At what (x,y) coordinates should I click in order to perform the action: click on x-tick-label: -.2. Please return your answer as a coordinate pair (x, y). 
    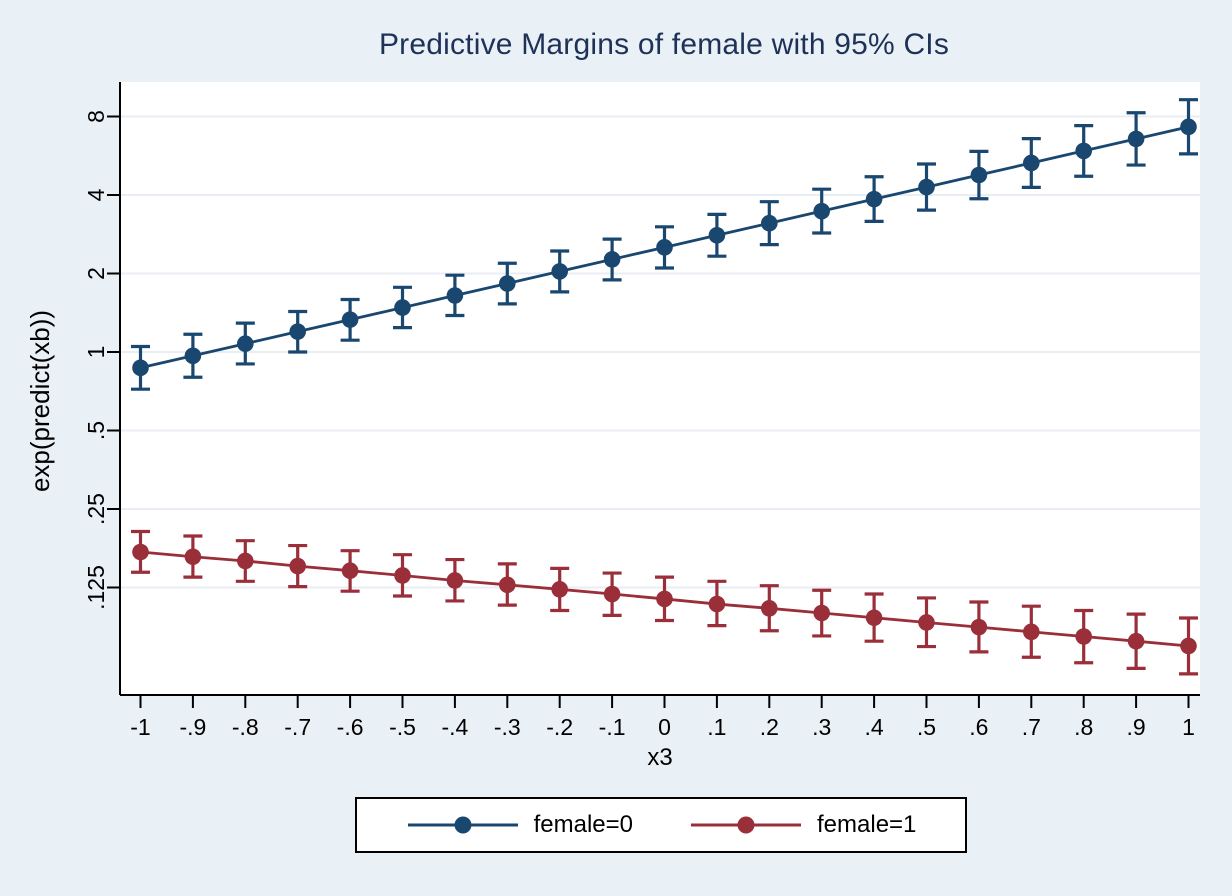
    Looking at the image, I should click on (559, 727).